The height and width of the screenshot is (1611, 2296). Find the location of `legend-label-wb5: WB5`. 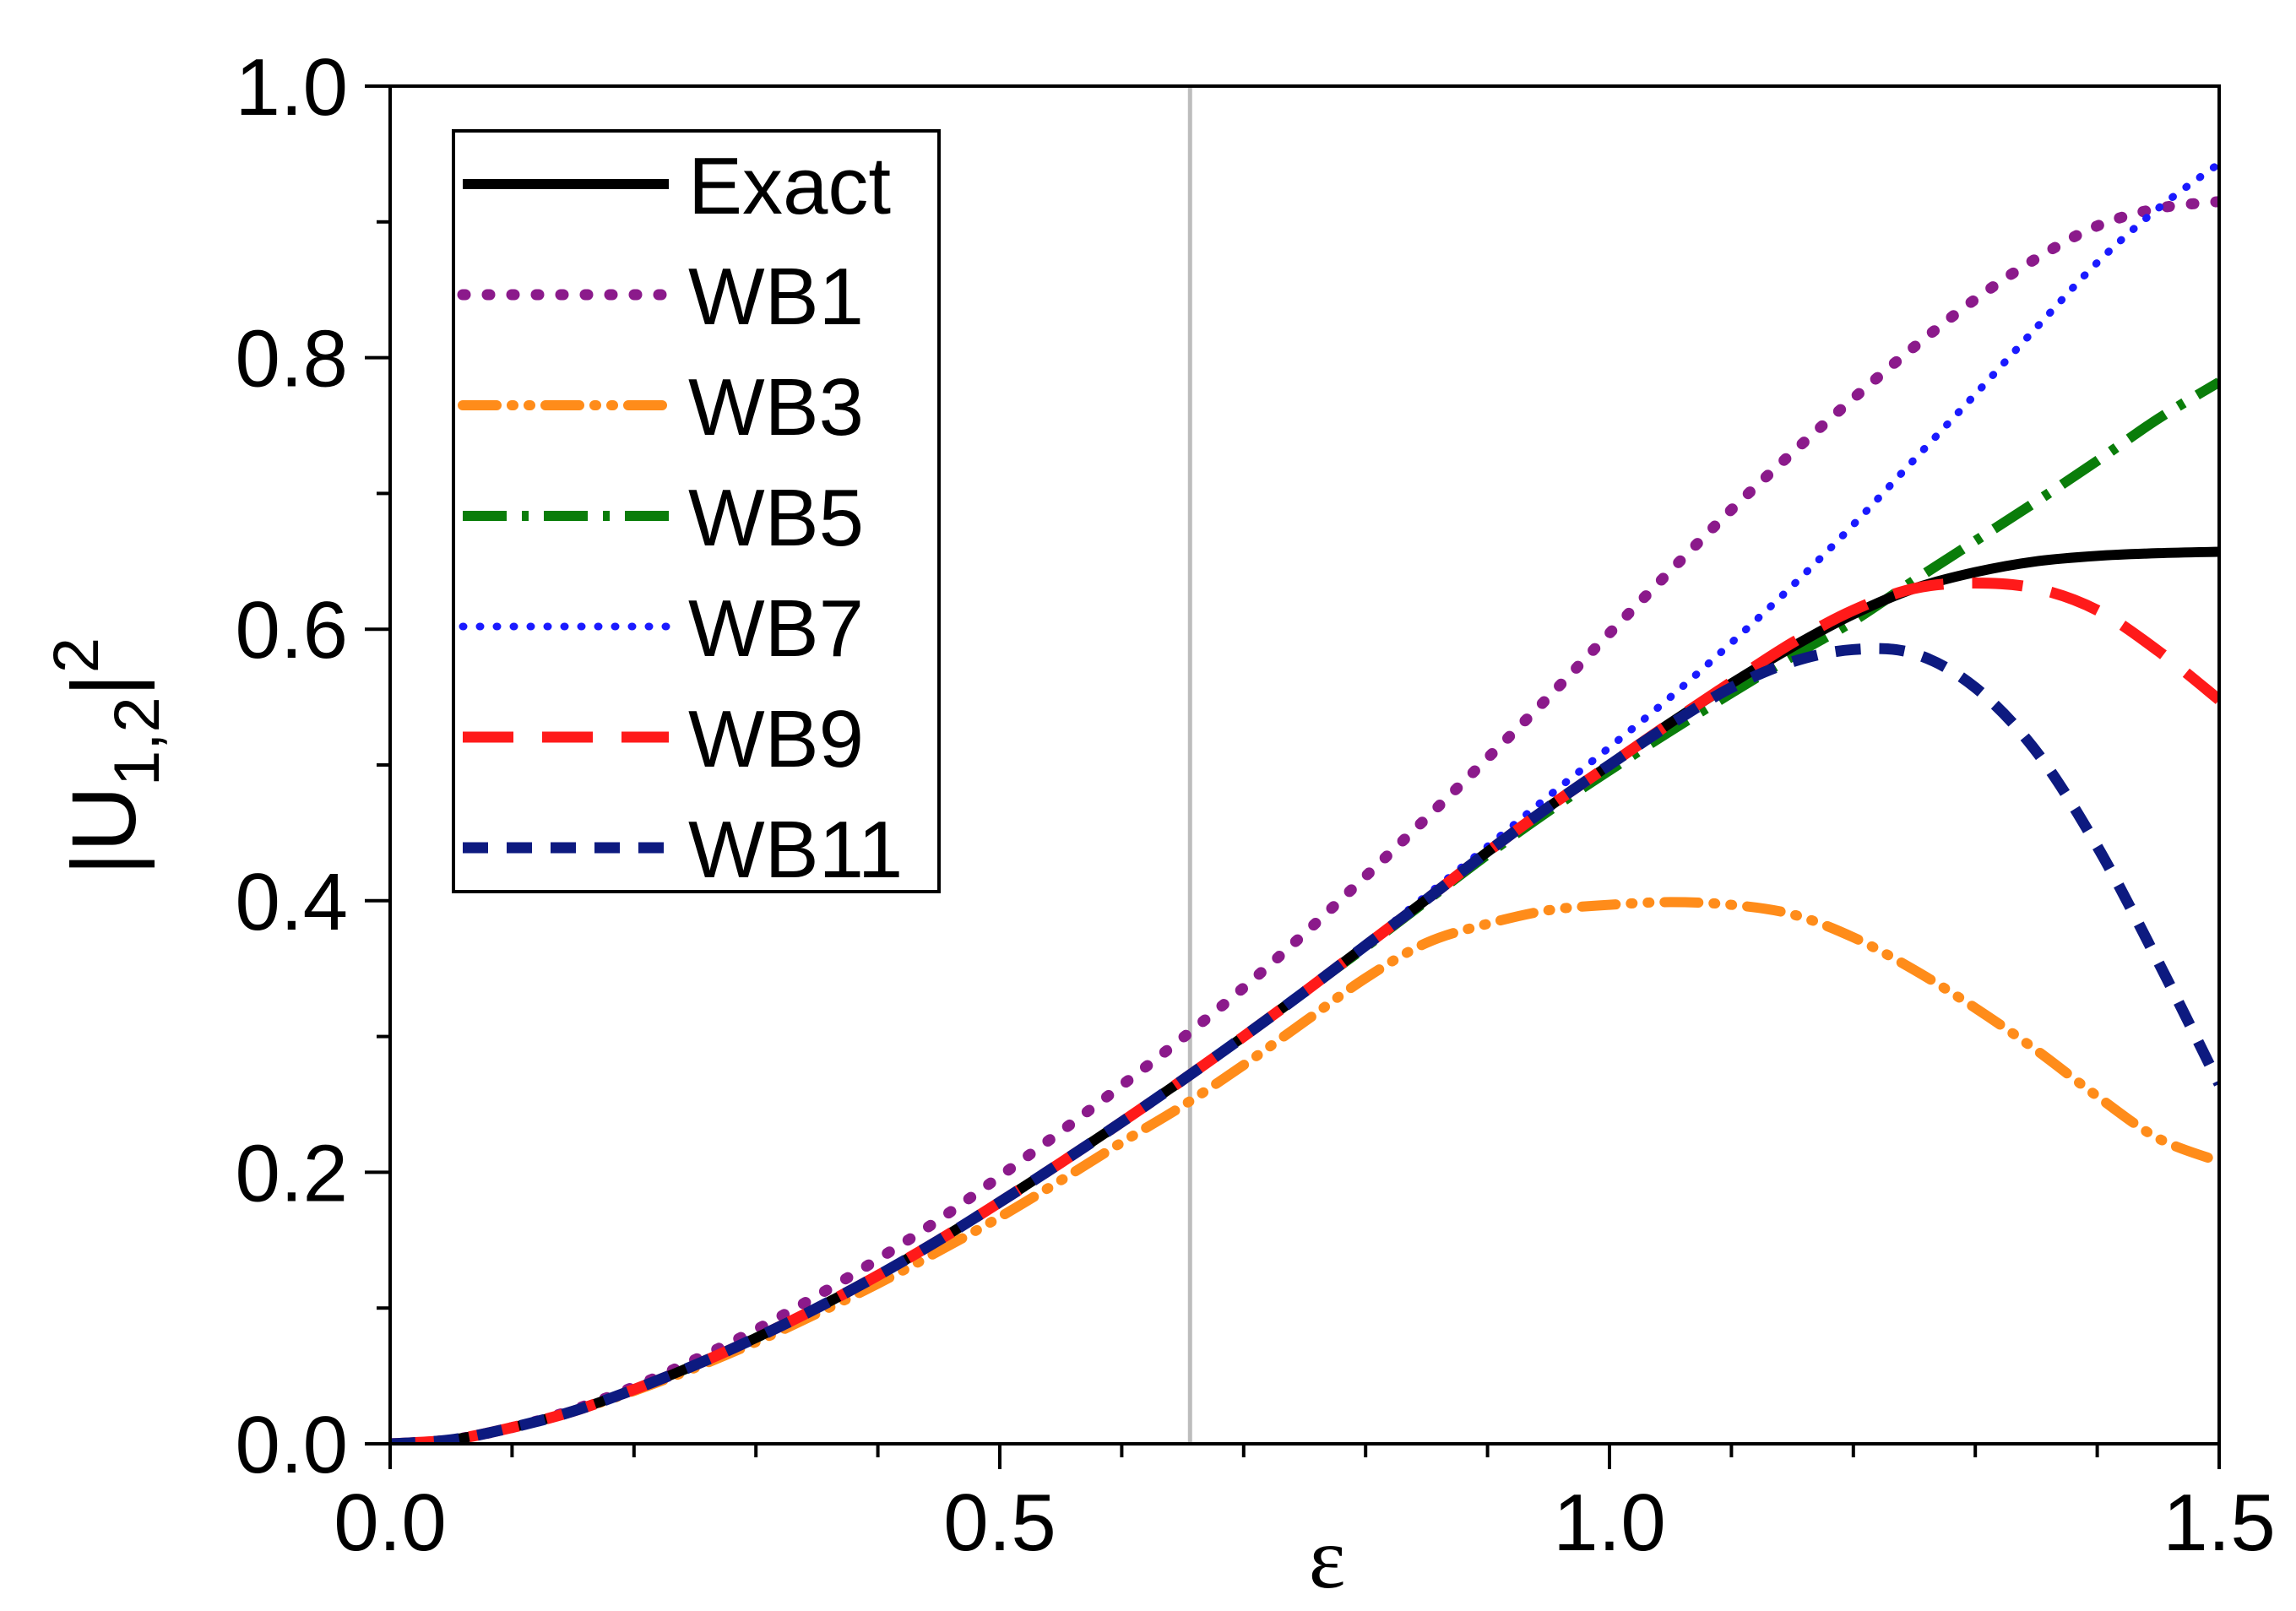

legend-label-wb5: WB5 is located at coordinates (776, 518).